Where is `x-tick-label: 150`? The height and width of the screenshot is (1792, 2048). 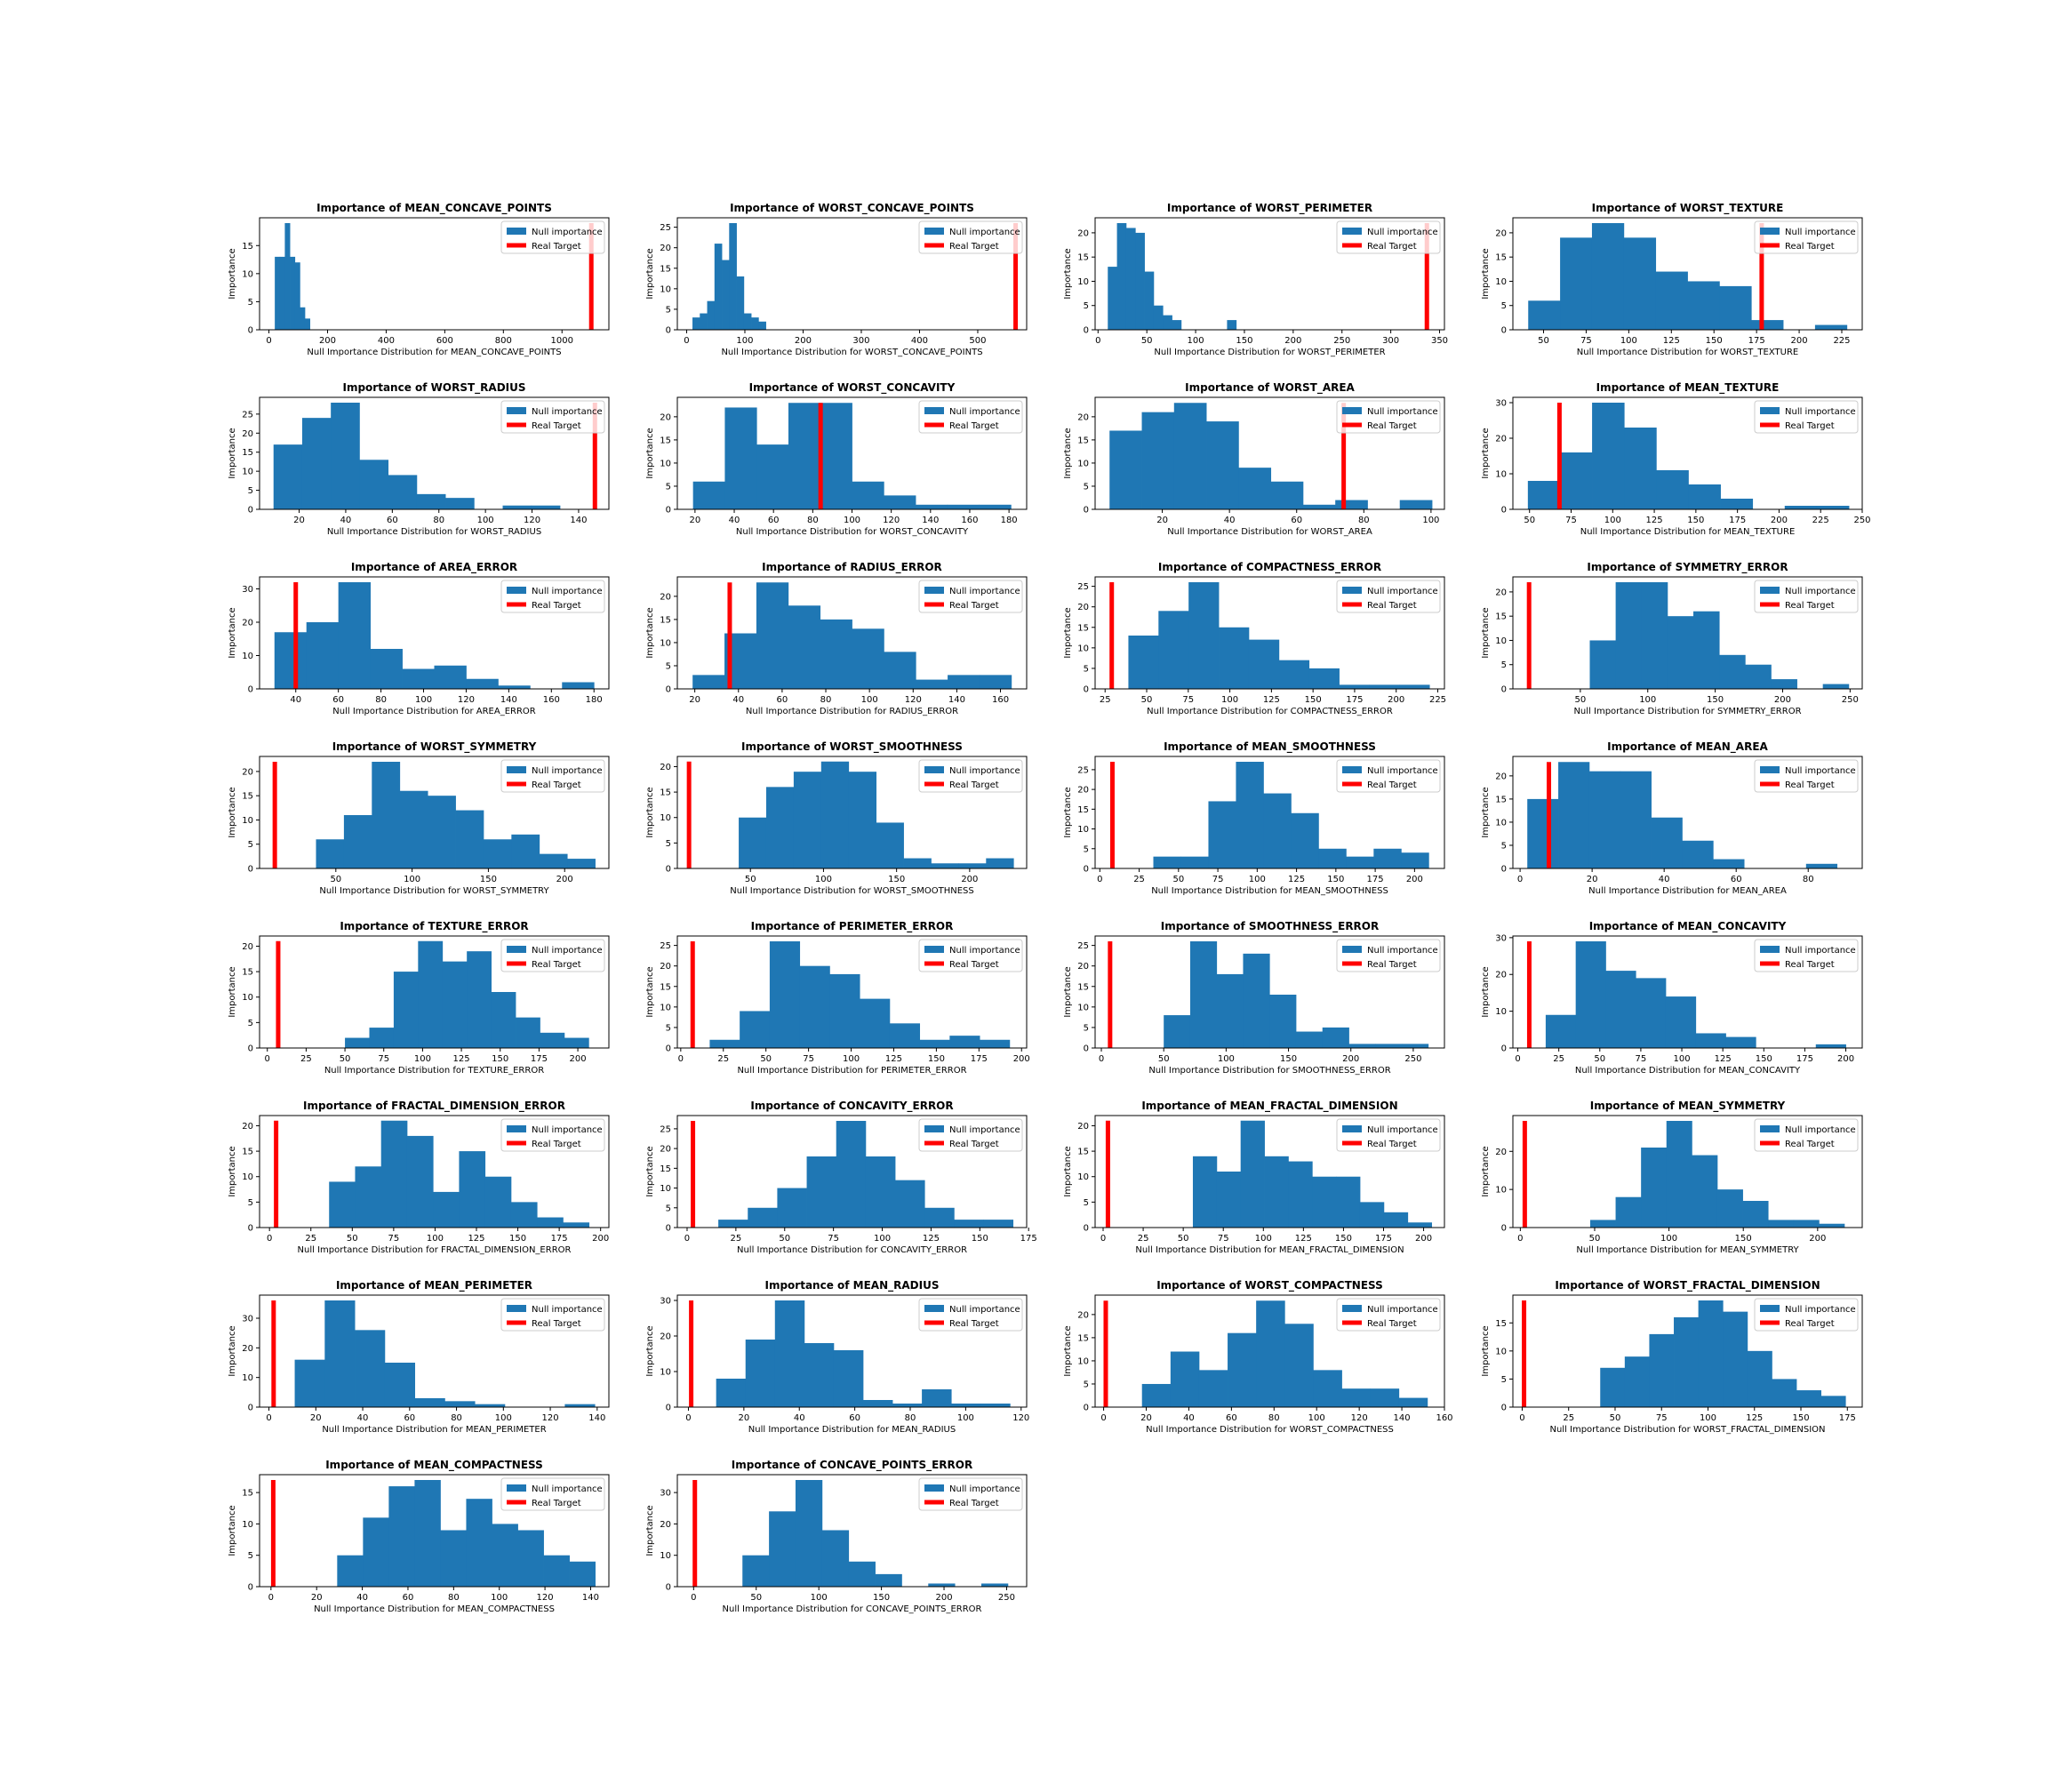 x-tick-label: 150 is located at coordinates (1714, 341).